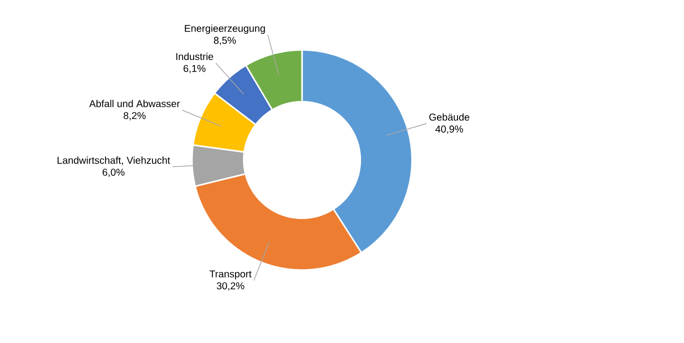 The image size is (684, 343). Describe the element at coordinates (230, 286) in the screenshot. I see `data-label: 30,2%` at that location.